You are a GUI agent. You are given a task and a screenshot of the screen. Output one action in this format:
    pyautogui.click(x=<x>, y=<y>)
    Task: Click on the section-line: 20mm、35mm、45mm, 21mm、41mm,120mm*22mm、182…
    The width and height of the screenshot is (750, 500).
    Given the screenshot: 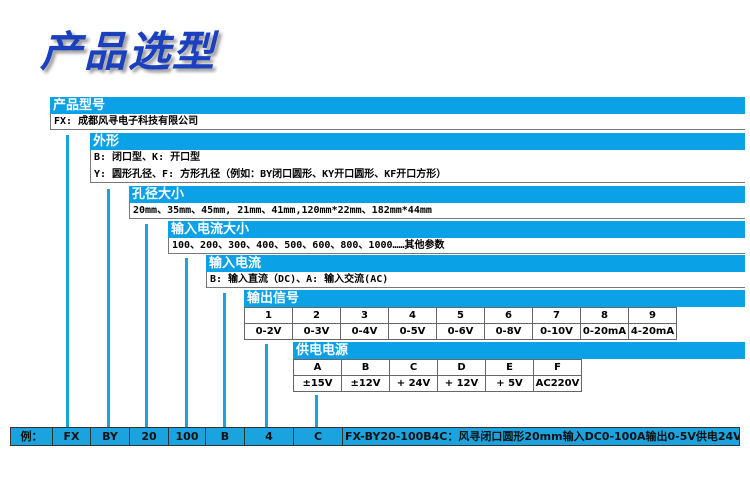 What is the action you would take?
    pyautogui.click(x=437, y=211)
    